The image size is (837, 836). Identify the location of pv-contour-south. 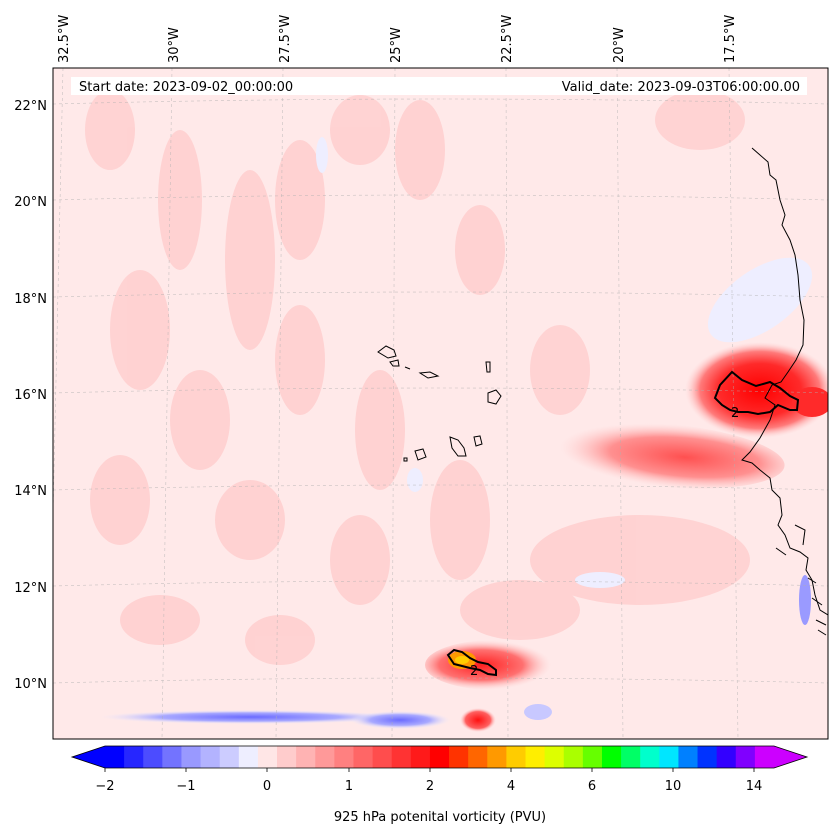
(471, 662).